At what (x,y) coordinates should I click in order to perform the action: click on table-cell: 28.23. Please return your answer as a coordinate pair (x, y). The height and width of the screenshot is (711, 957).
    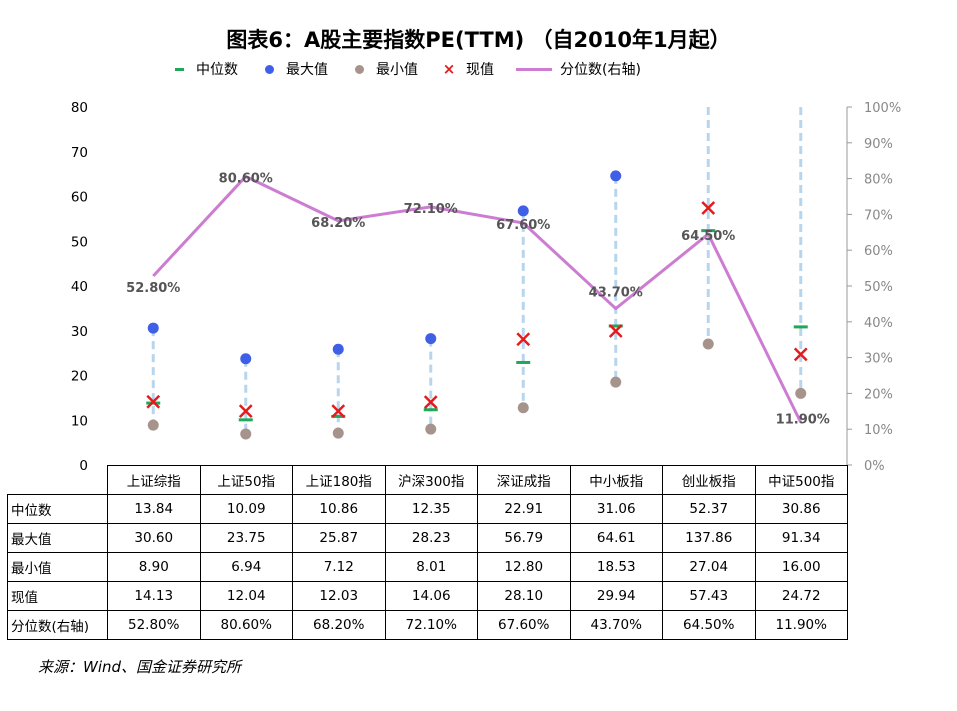
    Looking at the image, I should click on (431, 538).